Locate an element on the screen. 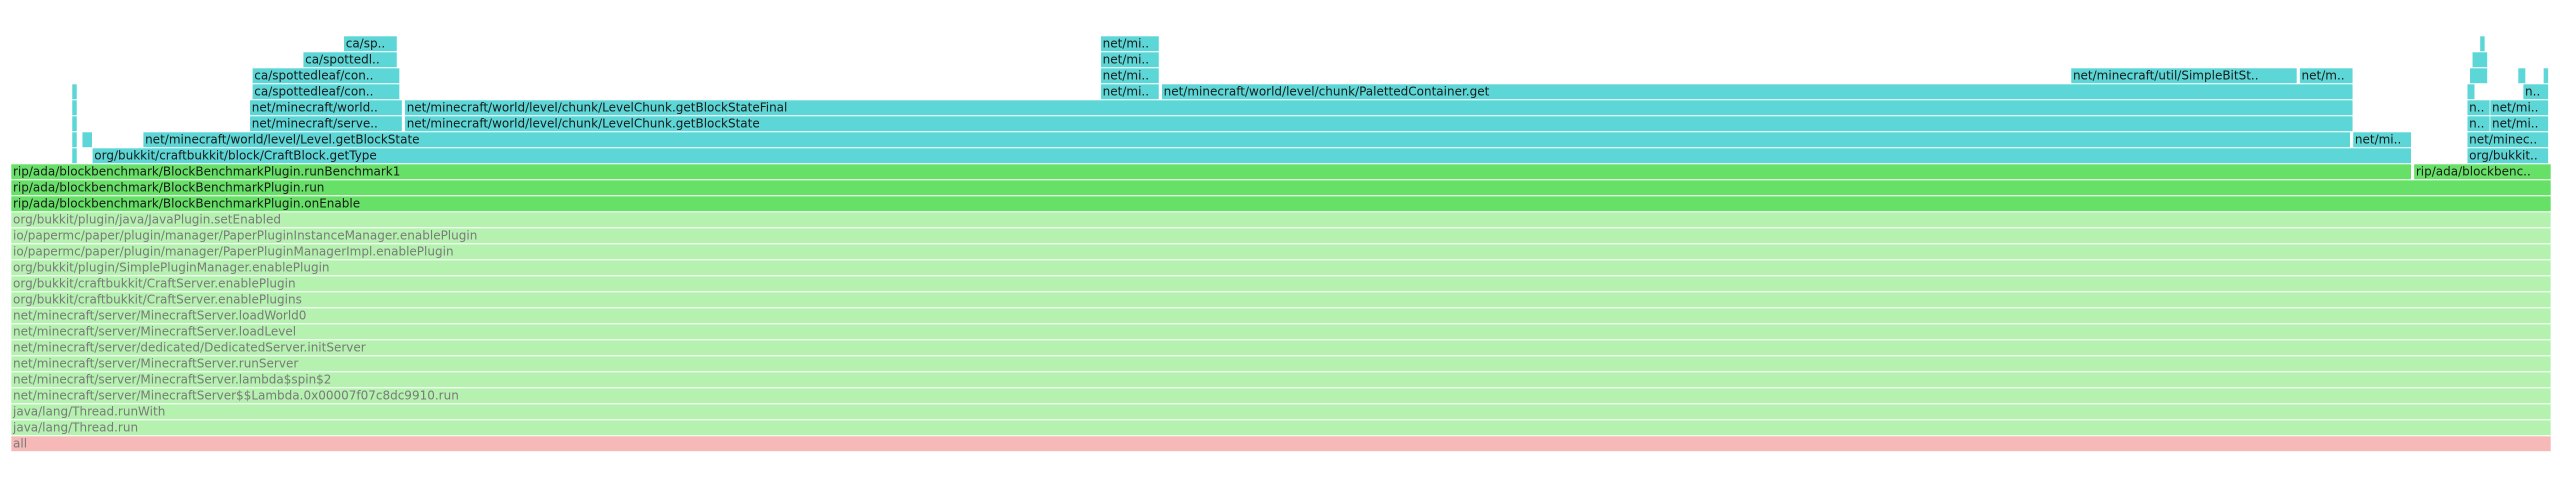 The height and width of the screenshot is (482, 2560). frame-label: rip/ada/blockbenc.. is located at coordinates (2473, 172).